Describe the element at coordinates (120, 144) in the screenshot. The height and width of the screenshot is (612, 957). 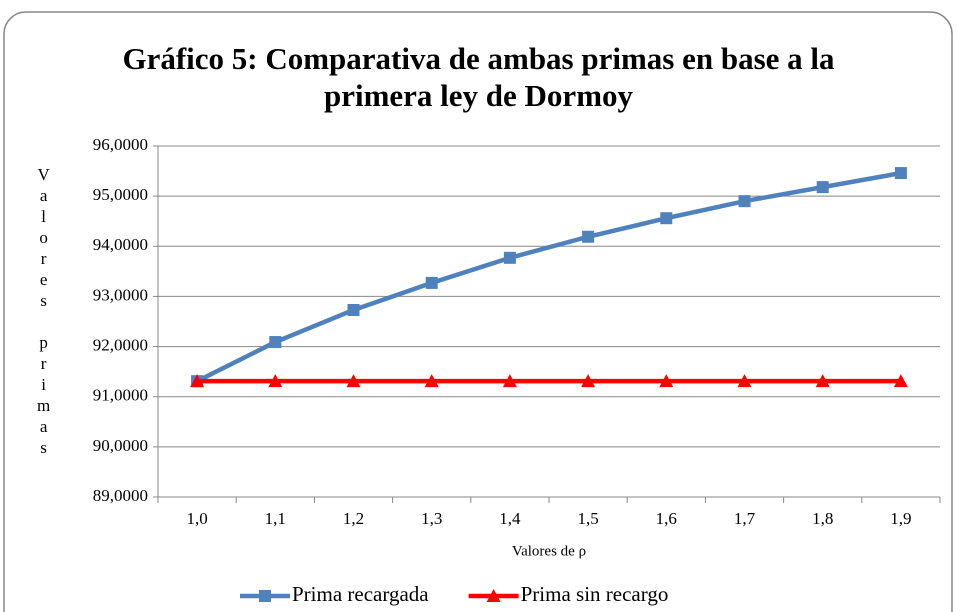
I see `y-tick-label: 96,0000` at that location.